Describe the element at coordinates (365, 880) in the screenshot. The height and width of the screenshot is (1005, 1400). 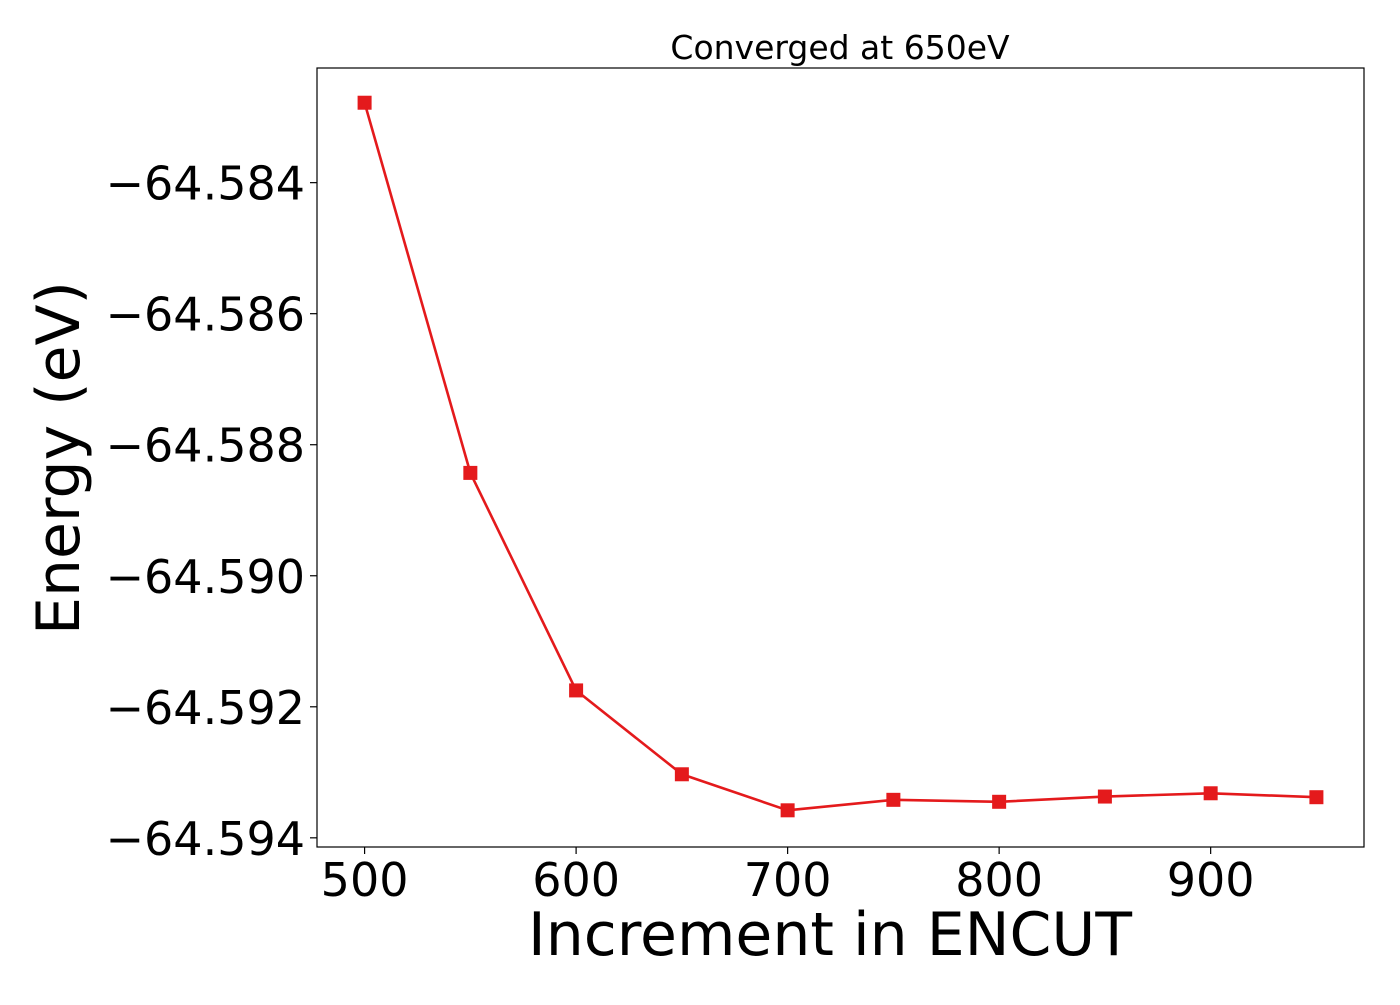
I see `x-tick-label: 500` at that location.